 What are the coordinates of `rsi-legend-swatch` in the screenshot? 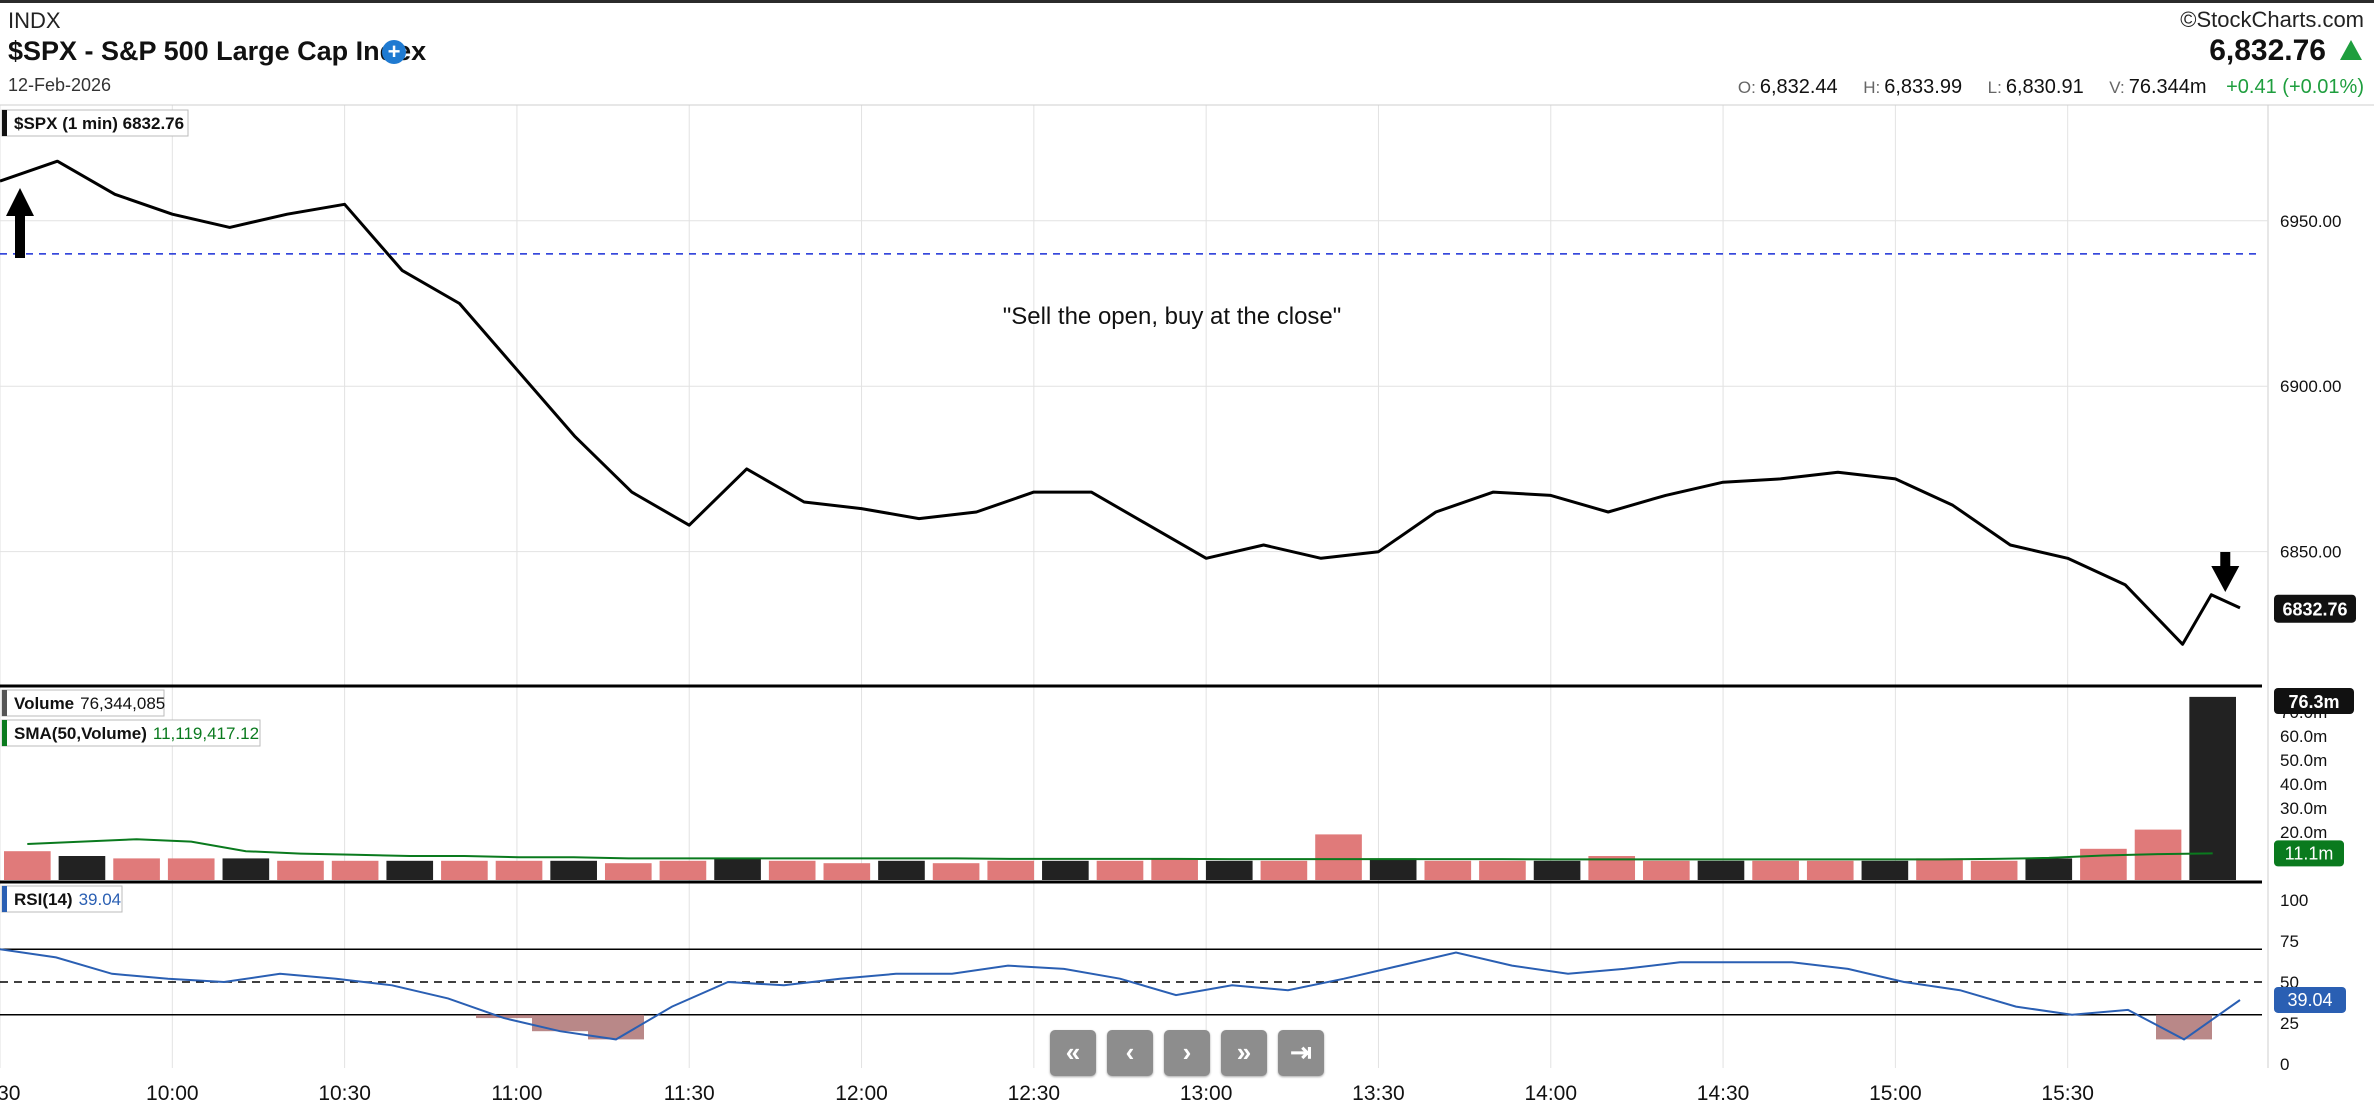 It's located at (4, 899).